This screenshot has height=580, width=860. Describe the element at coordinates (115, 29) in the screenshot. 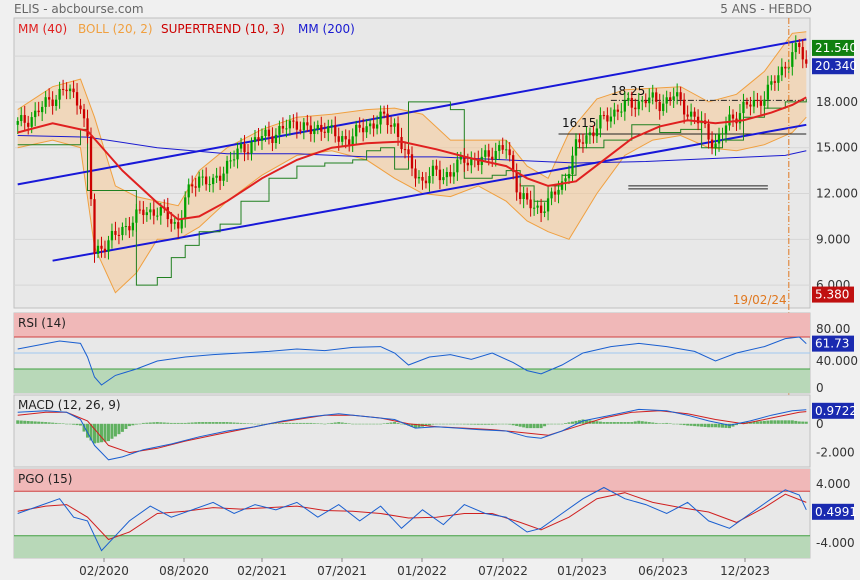

I see `legend-item: BOLL (20, 2)` at that location.